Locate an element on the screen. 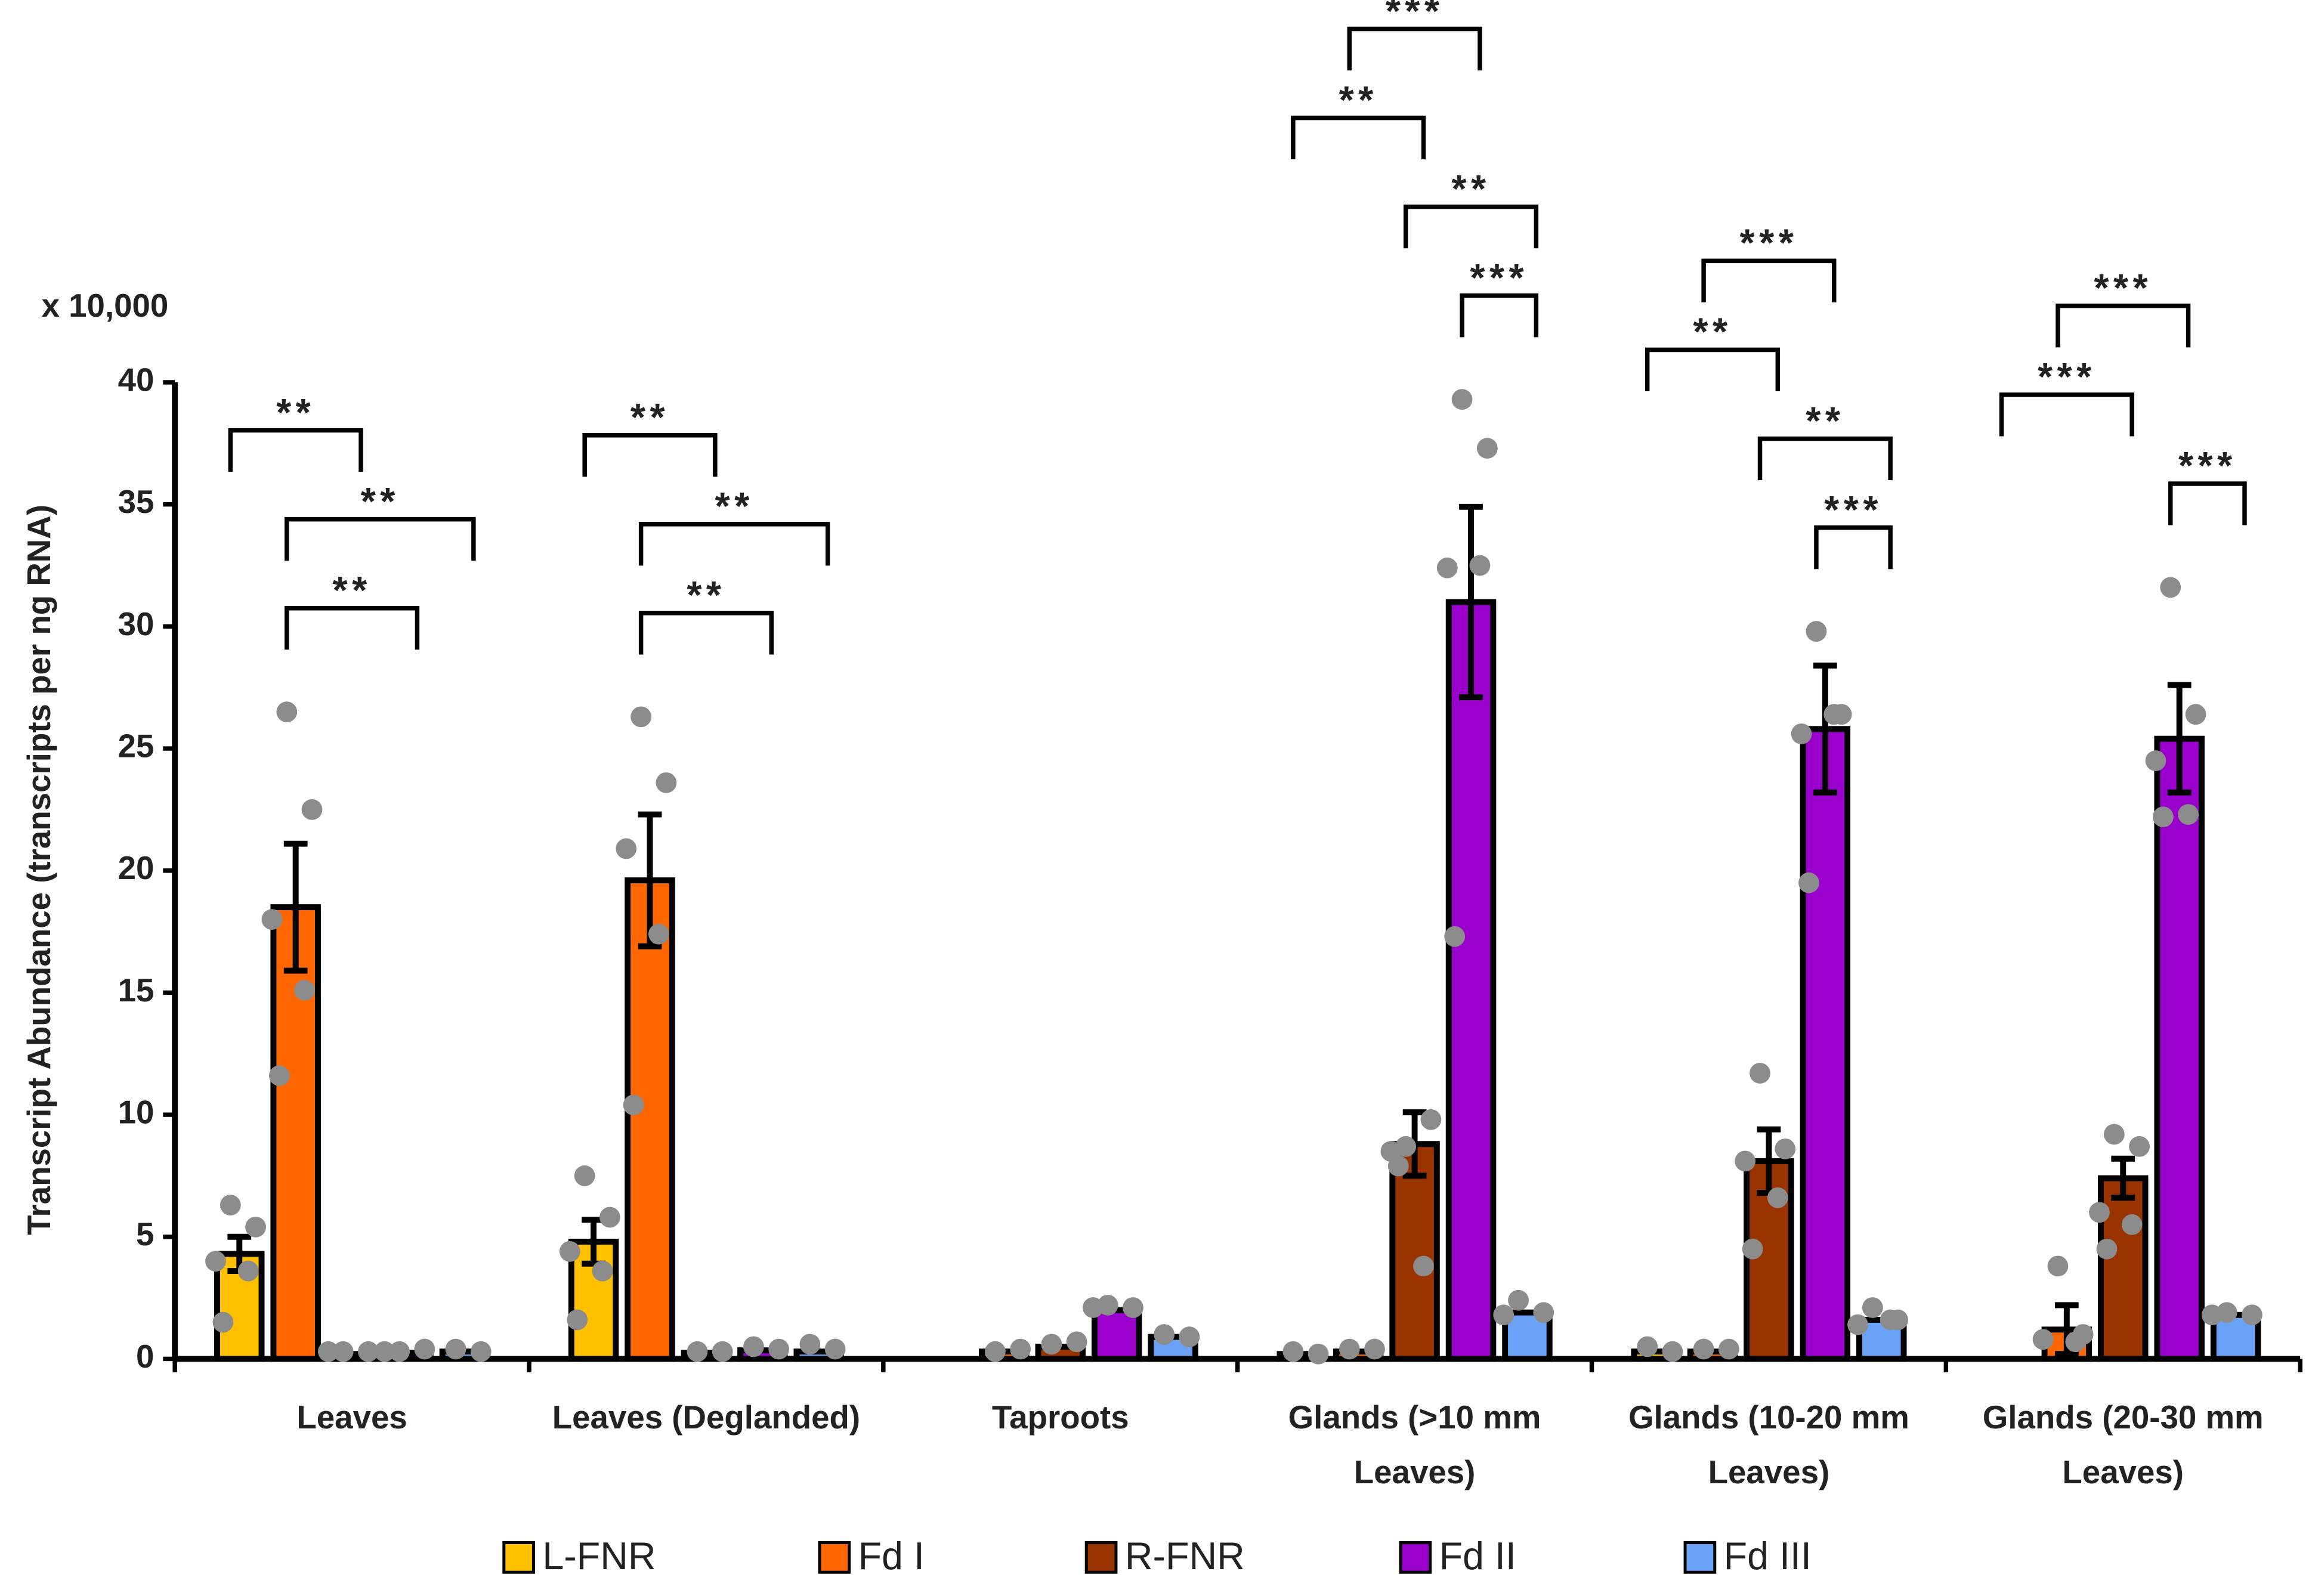  x-tick-label: Glands (>10 mm Leaves) is located at coordinates (1414, 1445).